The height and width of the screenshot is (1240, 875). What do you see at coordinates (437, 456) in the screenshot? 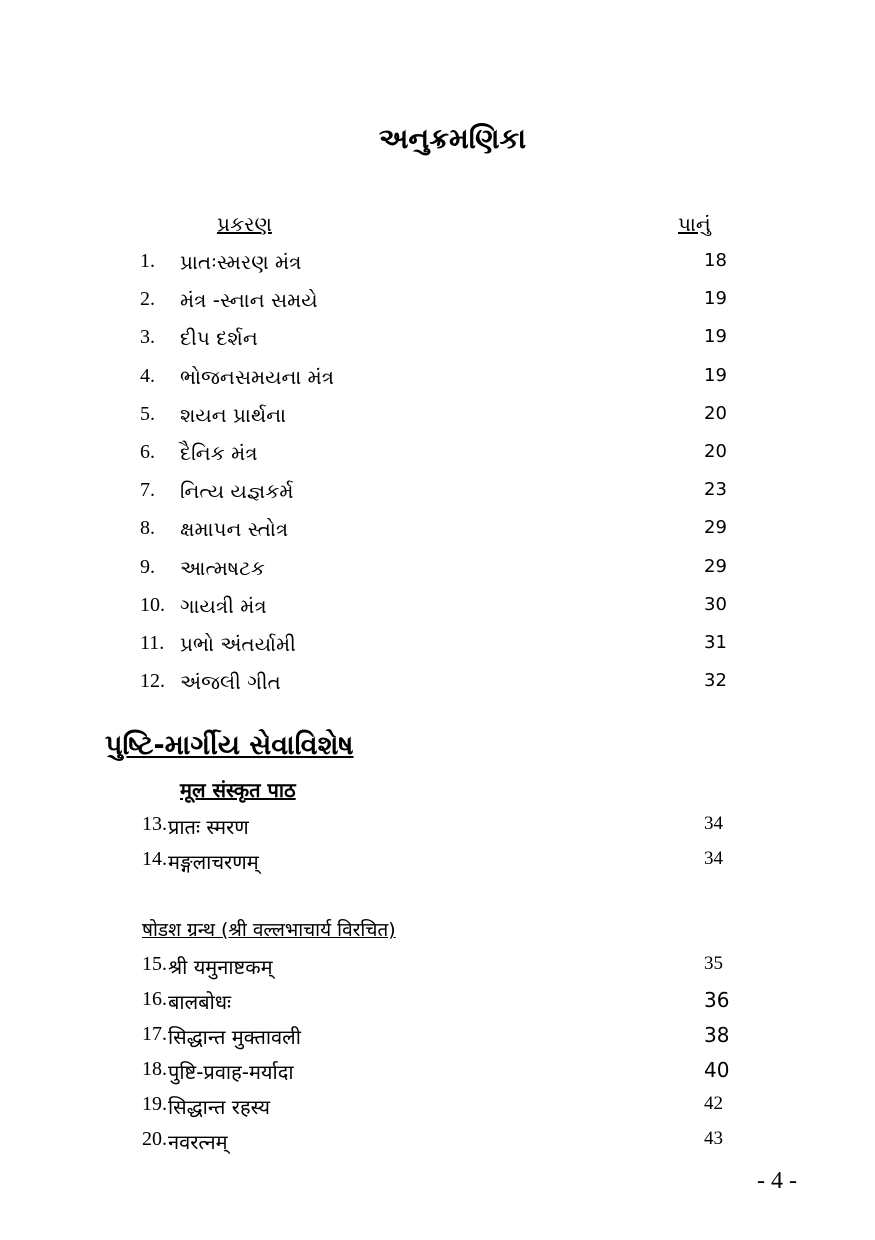
I see `toc-entry: 6. દૈનિક મંત્ર 20` at bounding box center [437, 456].